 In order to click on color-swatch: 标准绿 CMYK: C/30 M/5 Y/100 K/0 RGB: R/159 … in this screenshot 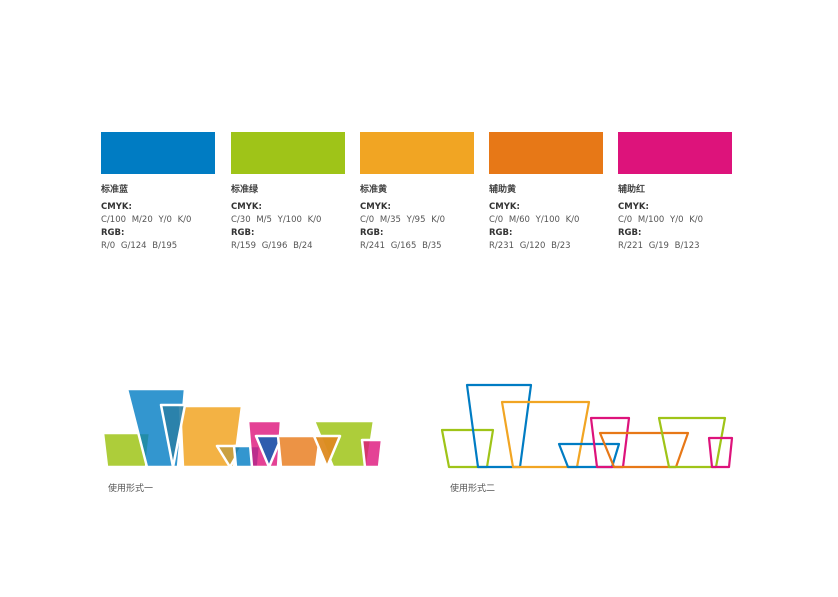, I will do `click(288, 192)`.